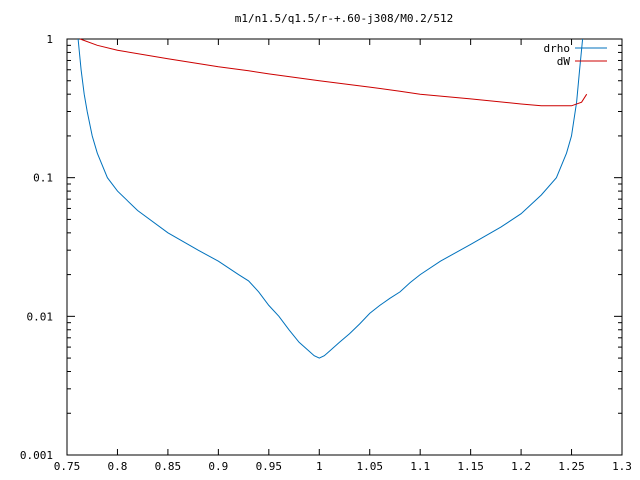  Describe the element at coordinates (168, 466) in the screenshot. I see `x-tick-label: 0.85` at that location.